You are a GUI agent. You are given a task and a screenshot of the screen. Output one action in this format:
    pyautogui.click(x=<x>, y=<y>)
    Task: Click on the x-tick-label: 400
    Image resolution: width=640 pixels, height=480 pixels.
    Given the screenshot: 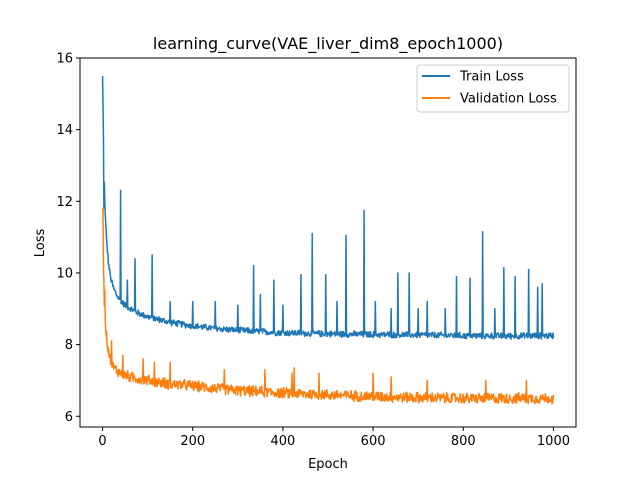 What is the action you would take?
    pyautogui.click(x=282, y=441)
    